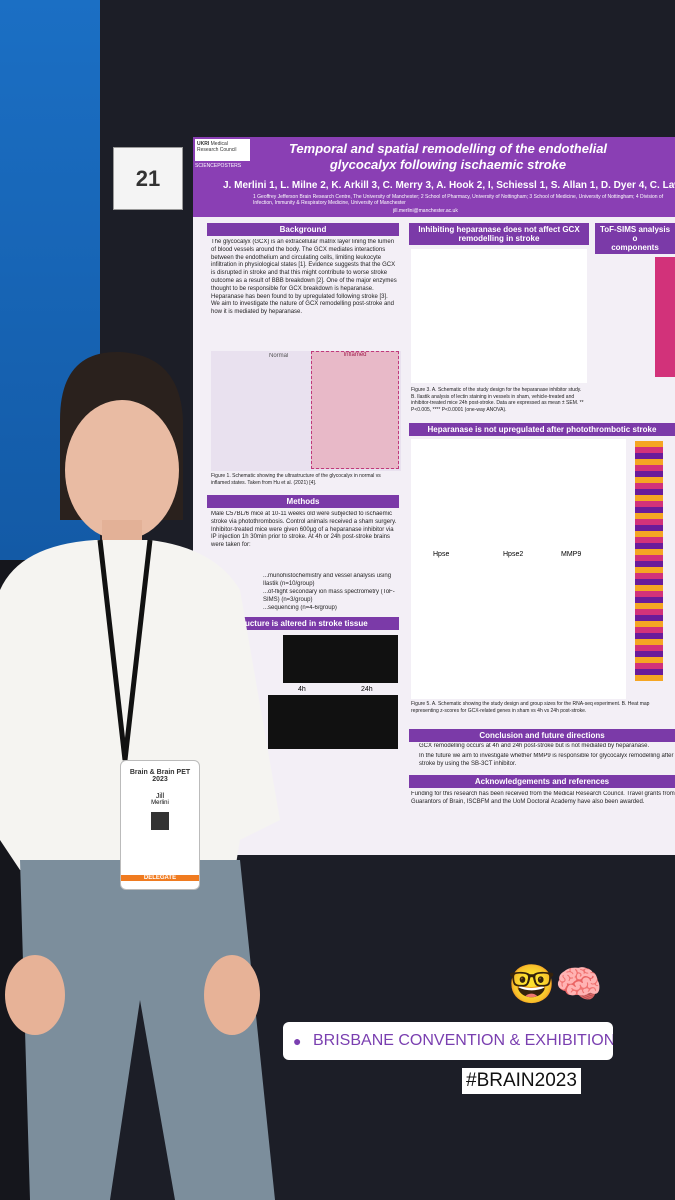  I want to click on badge-role: DELEGATE, so click(160, 878).